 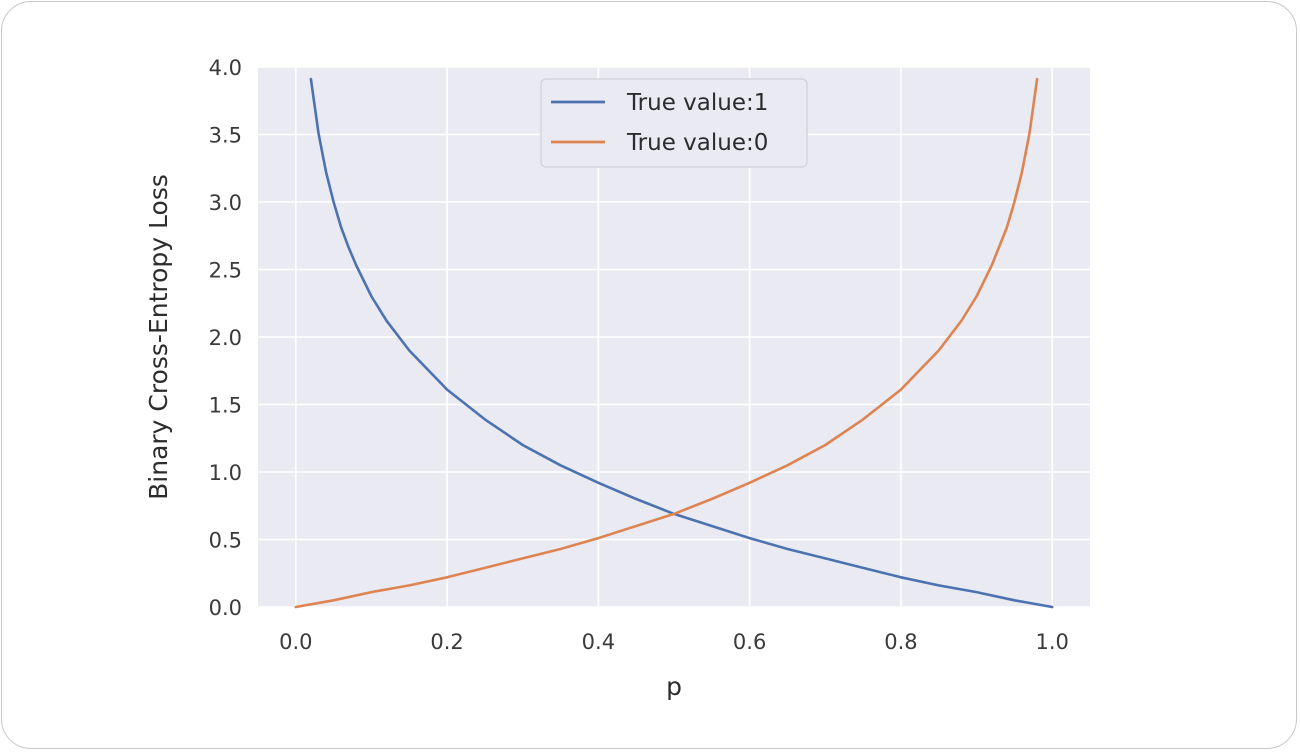 I want to click on y-tick-label: 3.0, so click(x=225, y=203).